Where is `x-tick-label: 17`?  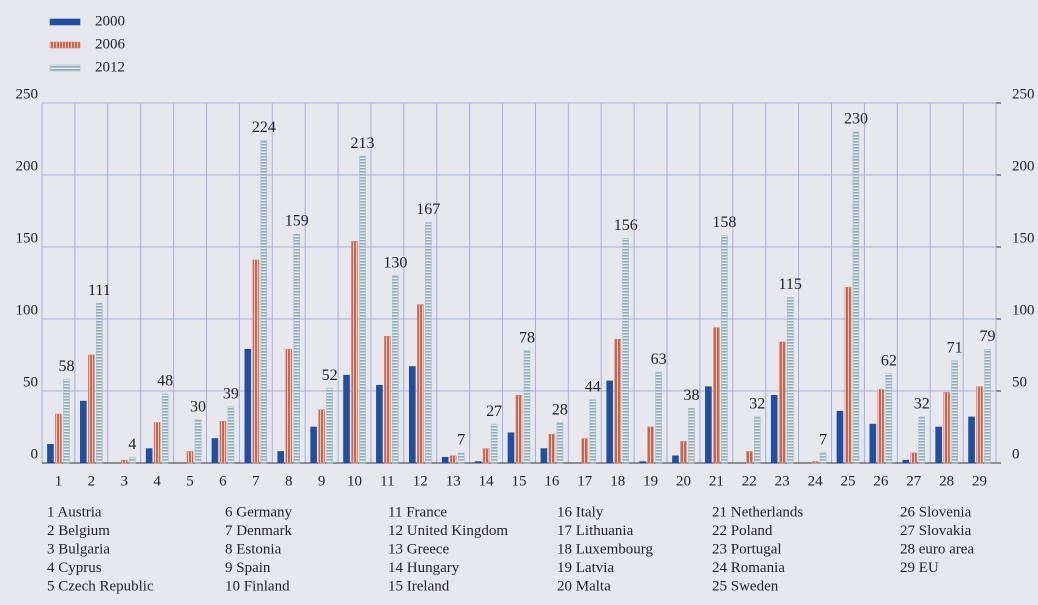 x-tick-label: 17 is located at coordinates (585, 481).